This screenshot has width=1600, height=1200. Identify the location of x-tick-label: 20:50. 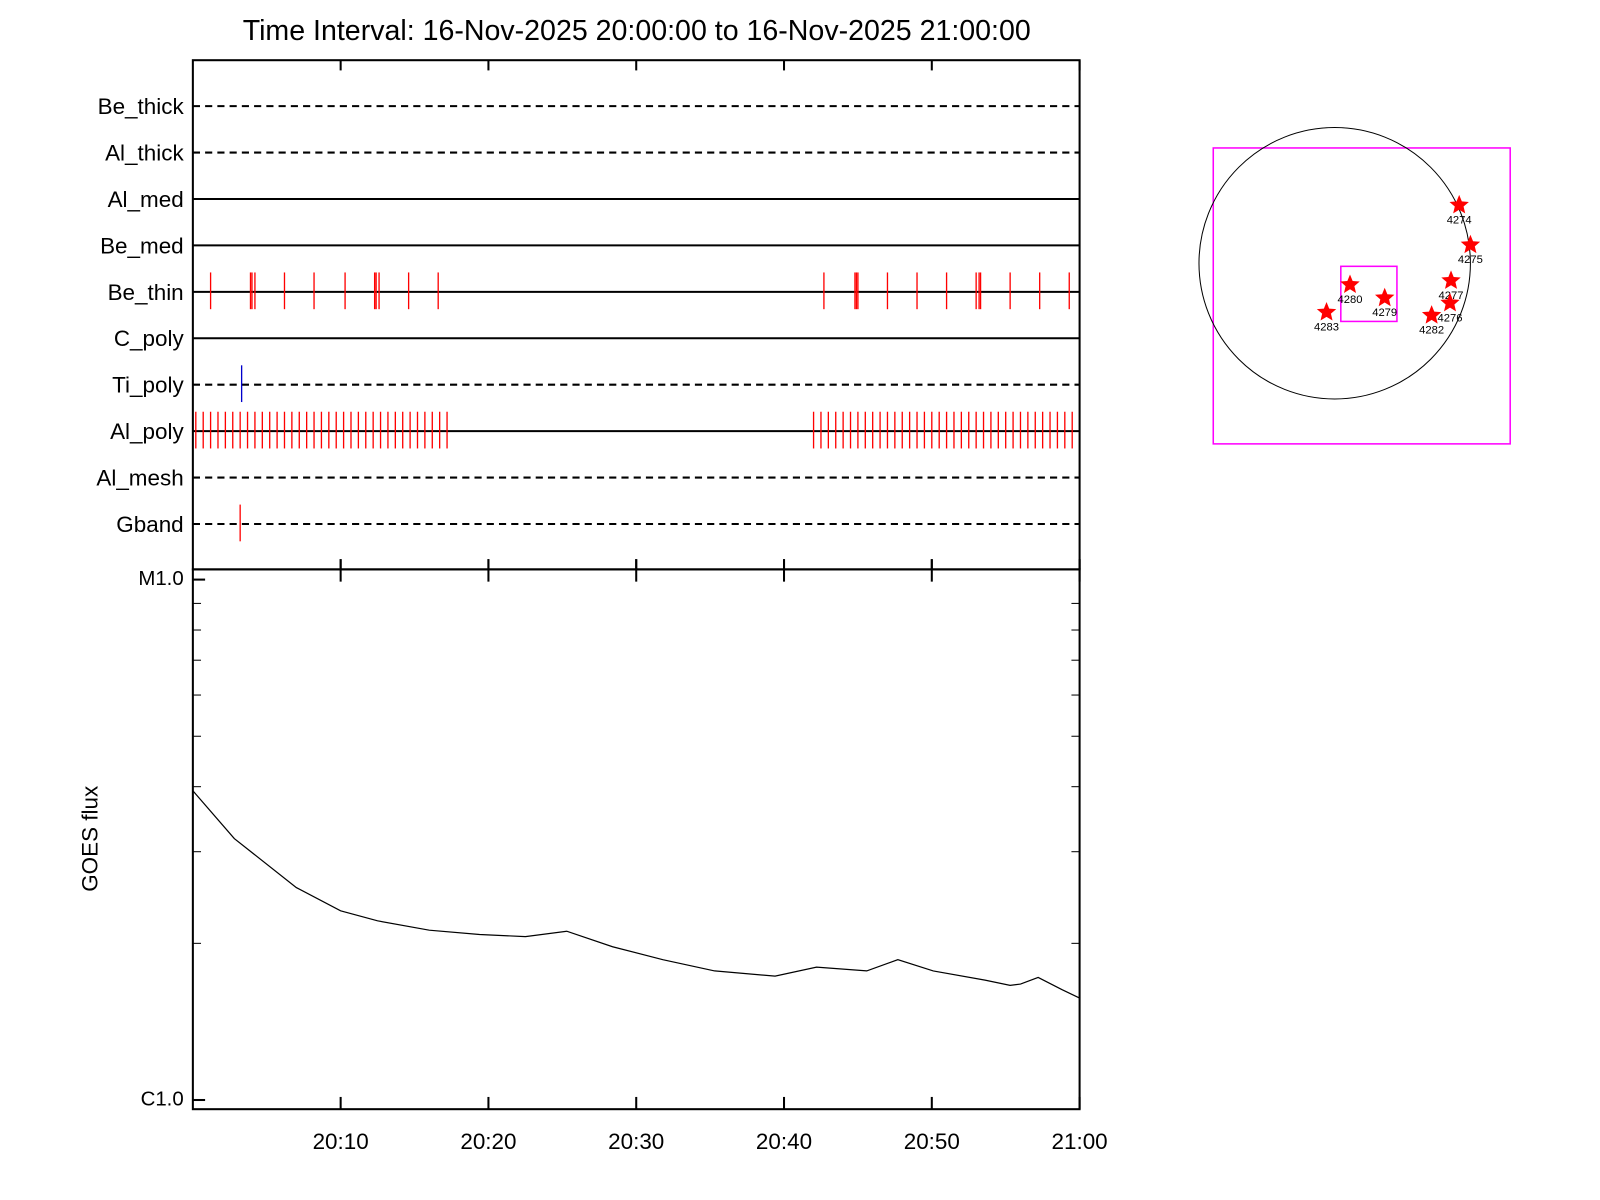
(932, 1141).